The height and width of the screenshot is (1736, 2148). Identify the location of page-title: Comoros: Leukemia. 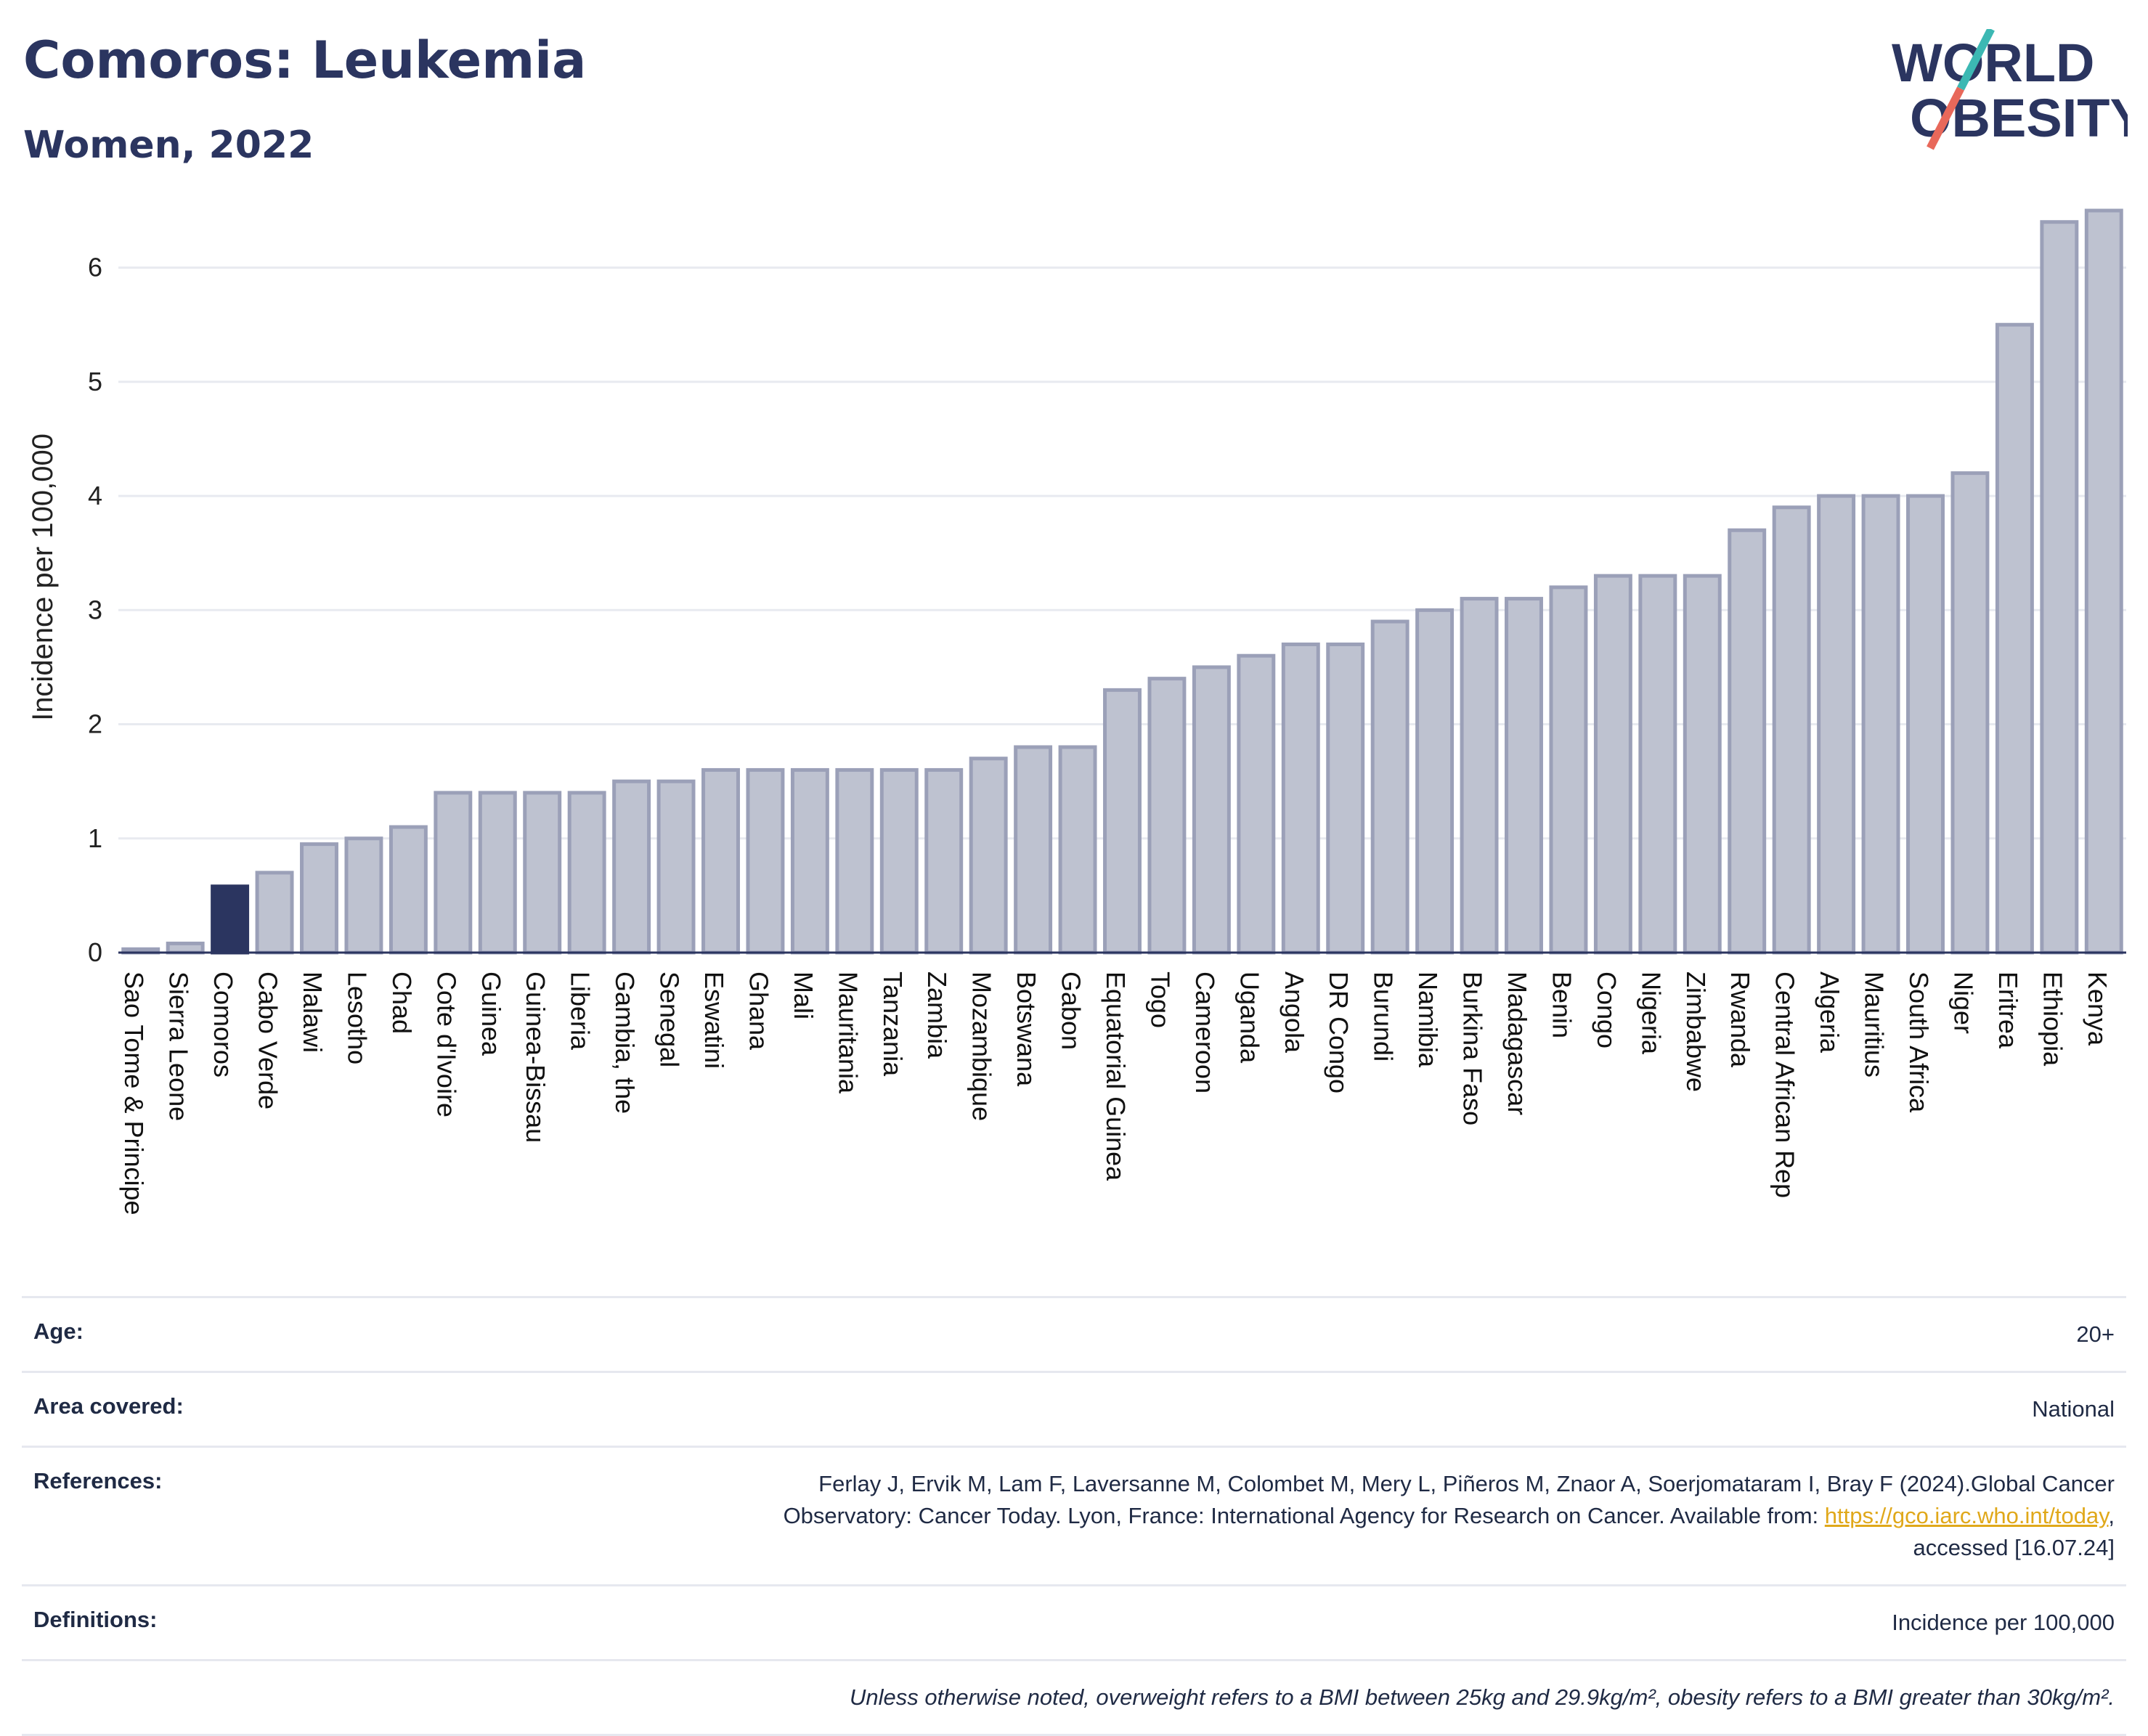
(305, 60).